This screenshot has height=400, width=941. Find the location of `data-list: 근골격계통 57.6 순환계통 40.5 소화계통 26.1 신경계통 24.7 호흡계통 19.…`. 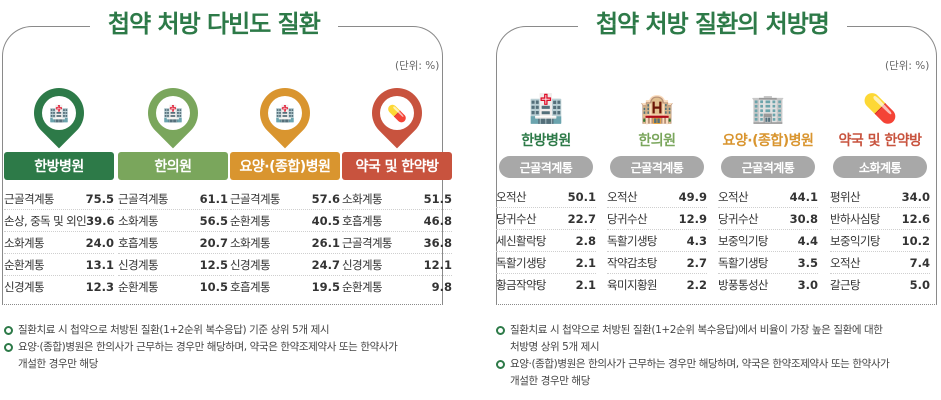

data-list: 근골격계통 57.6 순환계통 40.5 소화계통 26.1 신경계통 24.7 호흡계통 19.… is located at coordinates (285, 243).